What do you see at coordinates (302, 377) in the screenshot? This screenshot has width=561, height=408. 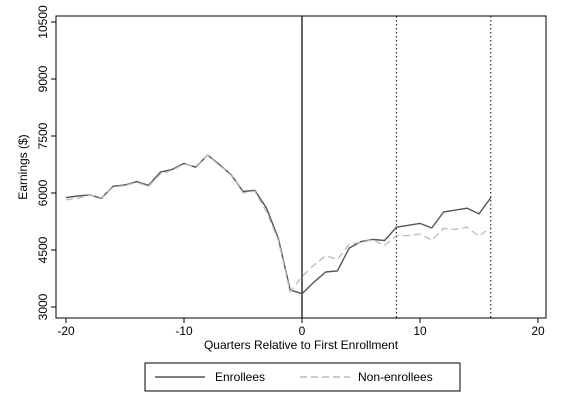 I see `legend: Enrollees Non-enrollees` at bounding box center [302, 377].